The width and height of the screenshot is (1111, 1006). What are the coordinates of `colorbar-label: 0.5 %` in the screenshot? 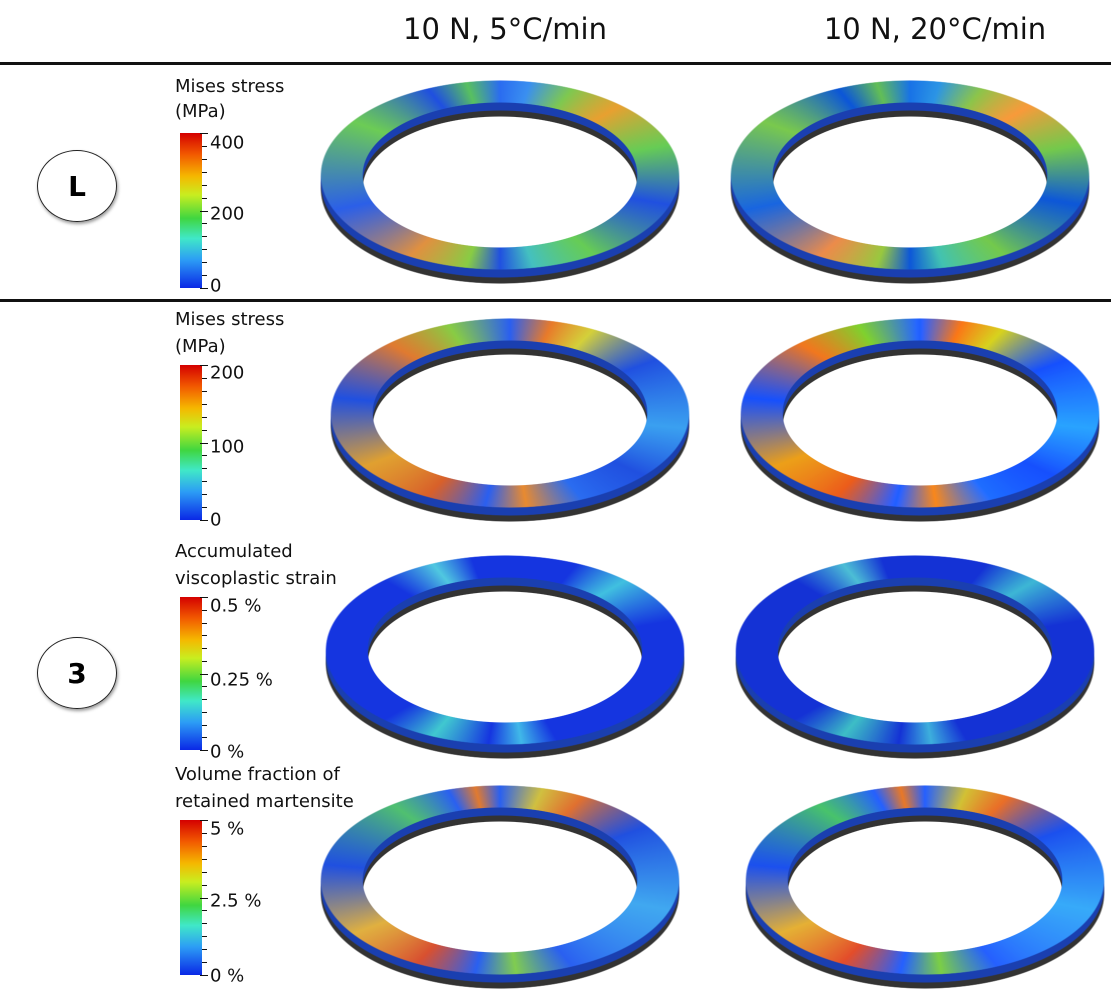 It's located at (236, 606).